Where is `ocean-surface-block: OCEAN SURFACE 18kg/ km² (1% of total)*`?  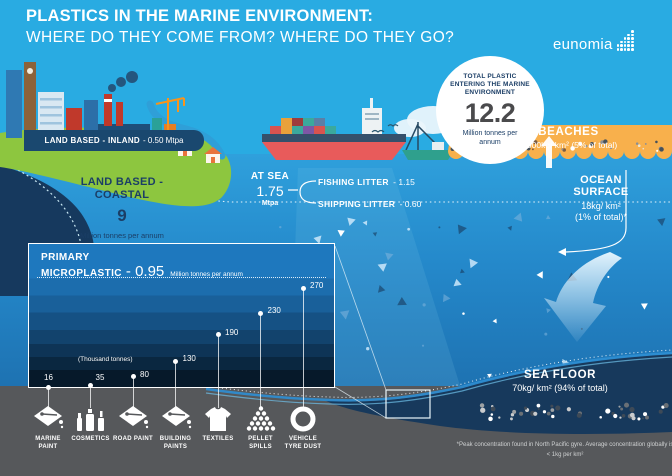 ocean-surface-block: OCEAN SURFACE 18kg/ km² (1% of total)* is located at coordinates (601, 198).